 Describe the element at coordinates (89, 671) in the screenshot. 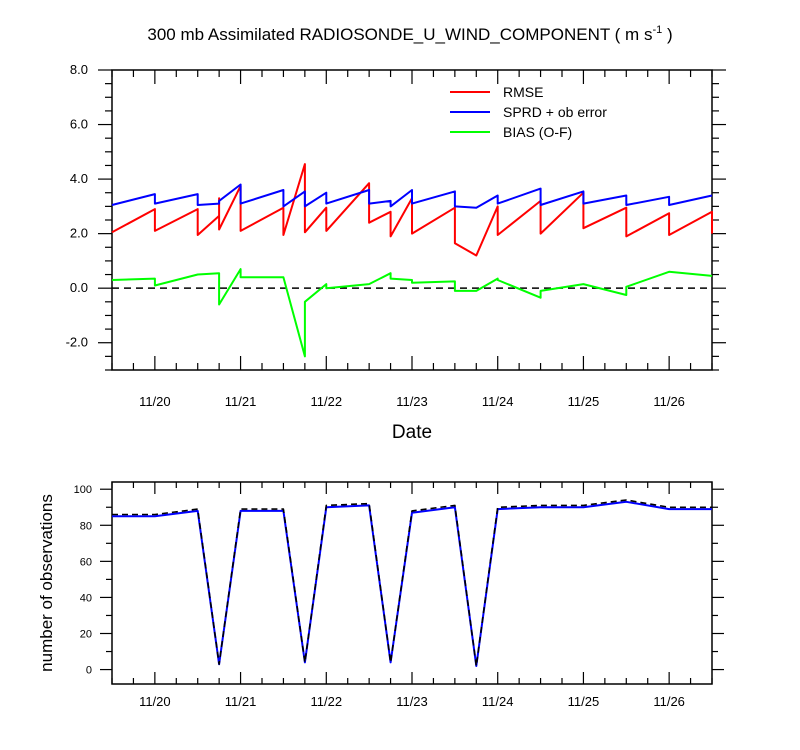

I see `y-tick-label: 0` at that location.